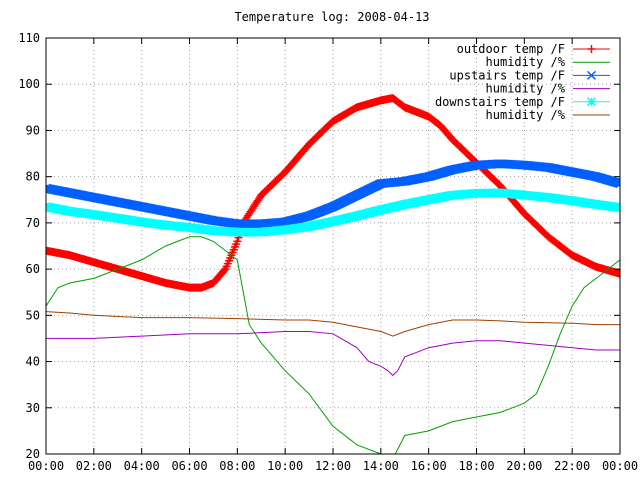 The width and height of the screenshot is (640, 480). What do you see at coordinates (429, 466) in the screenshot?
I see `x-tick-label: 16:00` at bounding box center [429, 466].